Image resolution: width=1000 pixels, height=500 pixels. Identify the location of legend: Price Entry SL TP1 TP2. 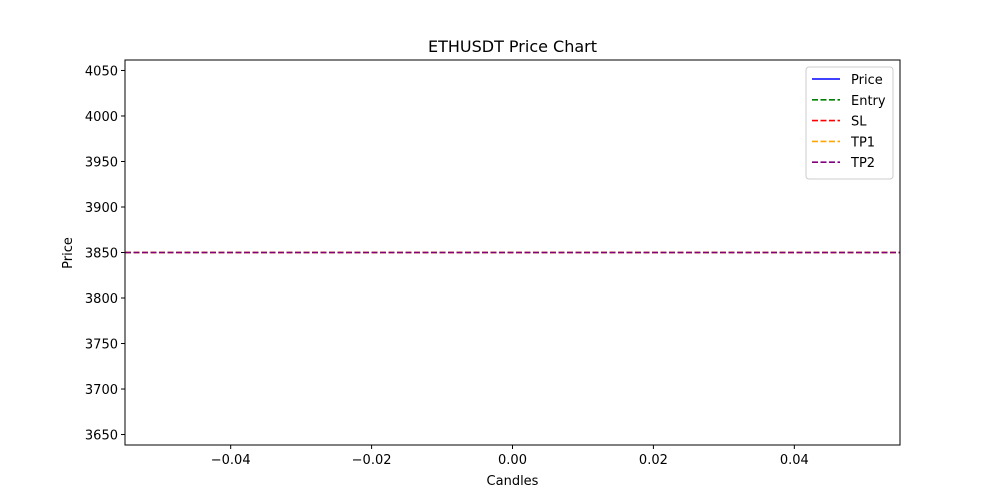
(849, 123).